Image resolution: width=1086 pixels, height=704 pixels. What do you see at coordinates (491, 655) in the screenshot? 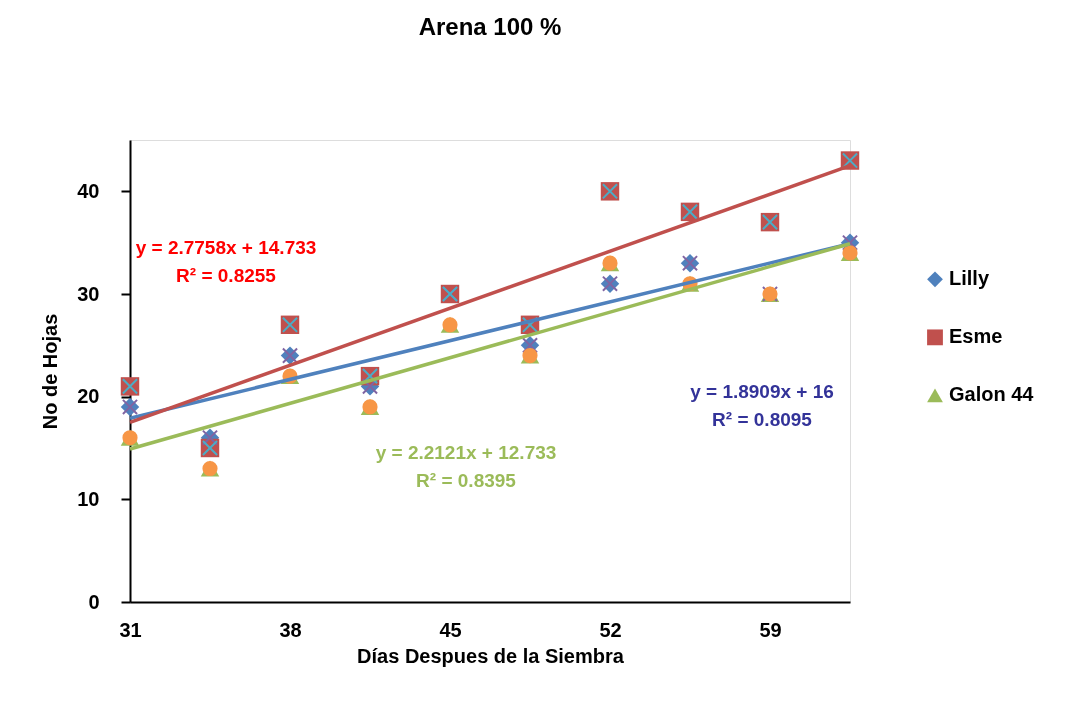
I see `x-axis-title: Días Despues de la Siembra` at bounding box center [491, 655].